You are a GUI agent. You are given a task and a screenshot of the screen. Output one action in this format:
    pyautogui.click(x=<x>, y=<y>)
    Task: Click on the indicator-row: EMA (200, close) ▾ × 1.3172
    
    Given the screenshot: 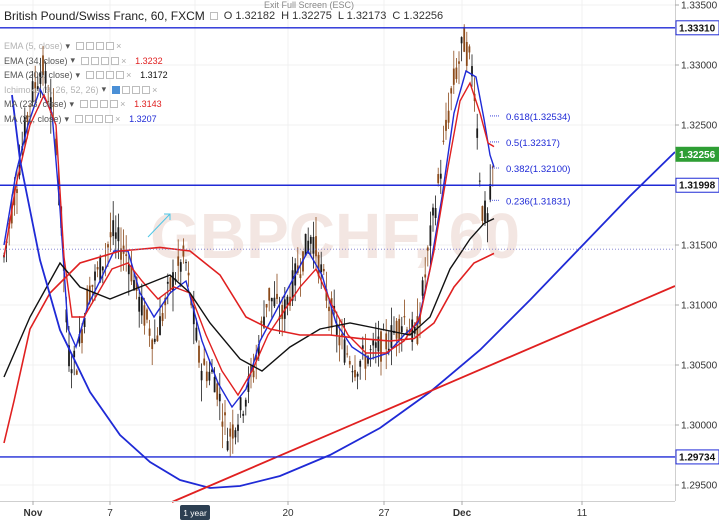 What is the action you would take?
    pyautogui.click(x=86, y=75)
    